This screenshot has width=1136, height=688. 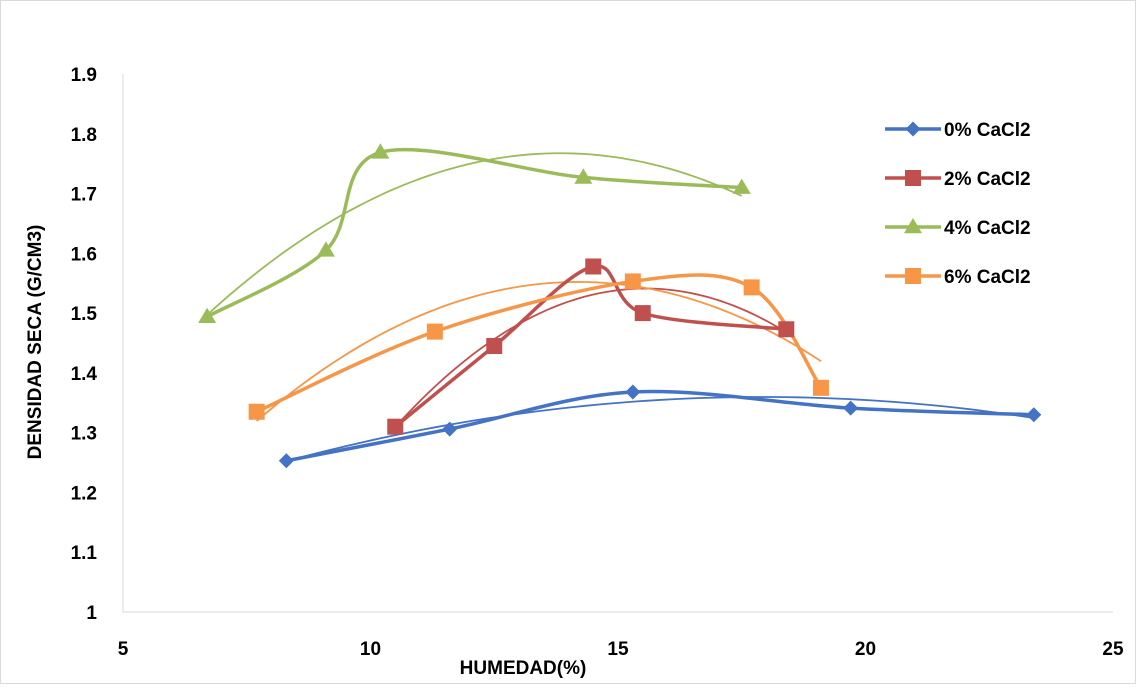 I want to click on y-tick-label: 1.8, so click(x=84, y=135).